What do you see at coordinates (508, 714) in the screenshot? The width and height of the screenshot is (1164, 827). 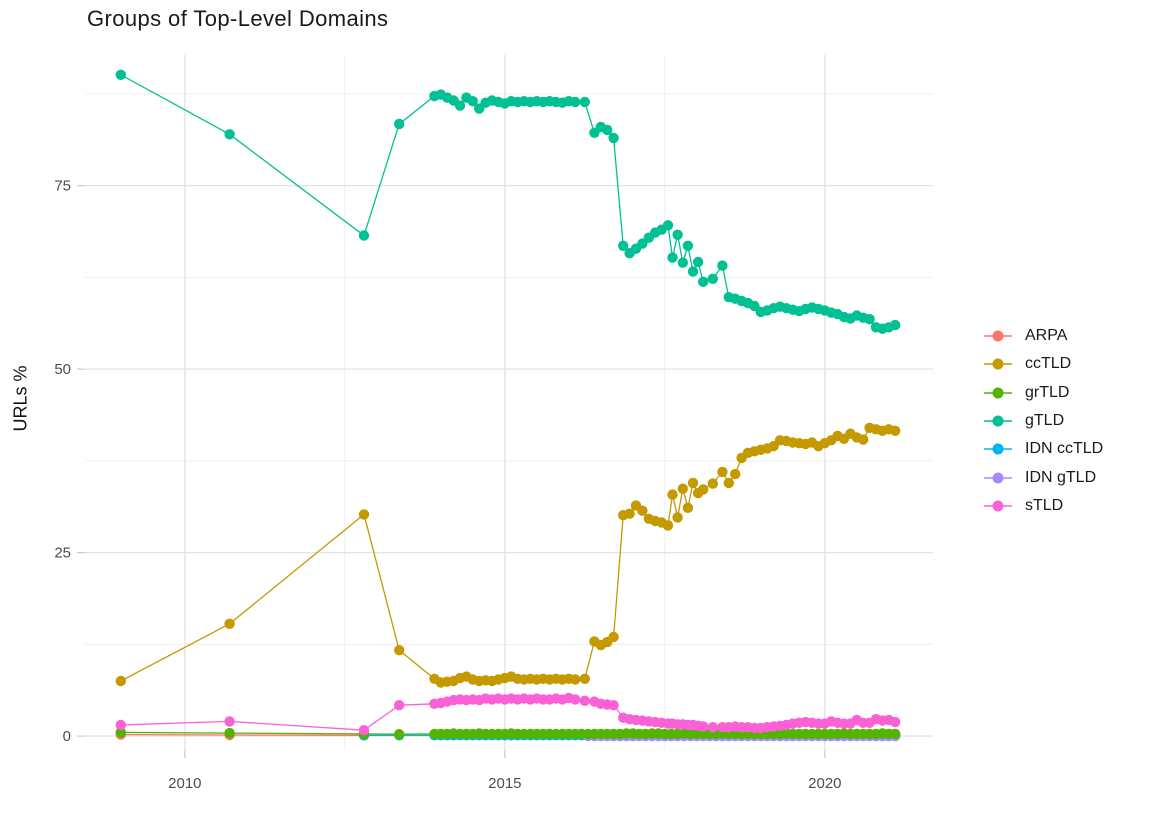 I see `series-stld` at bounding box center [508, 714].